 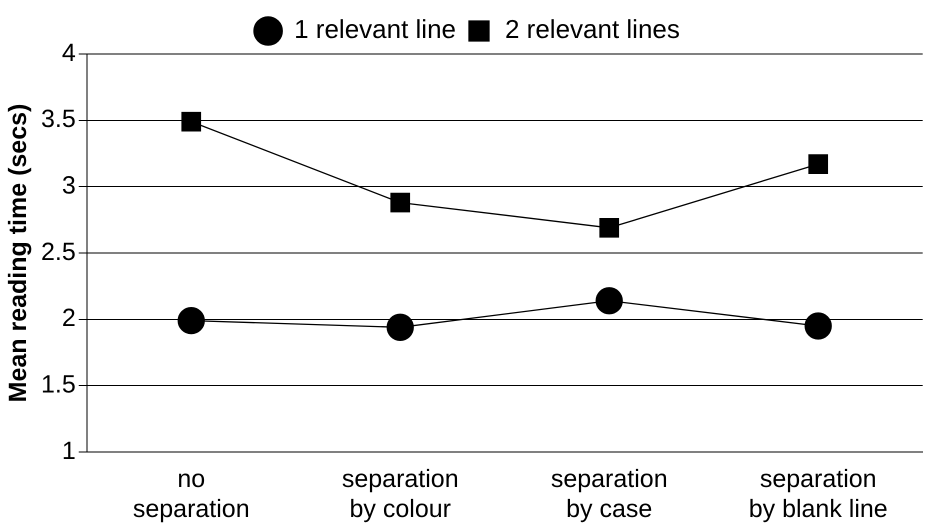 I want to click on y-tick-label: 2.5, so click(x=58, y=252).